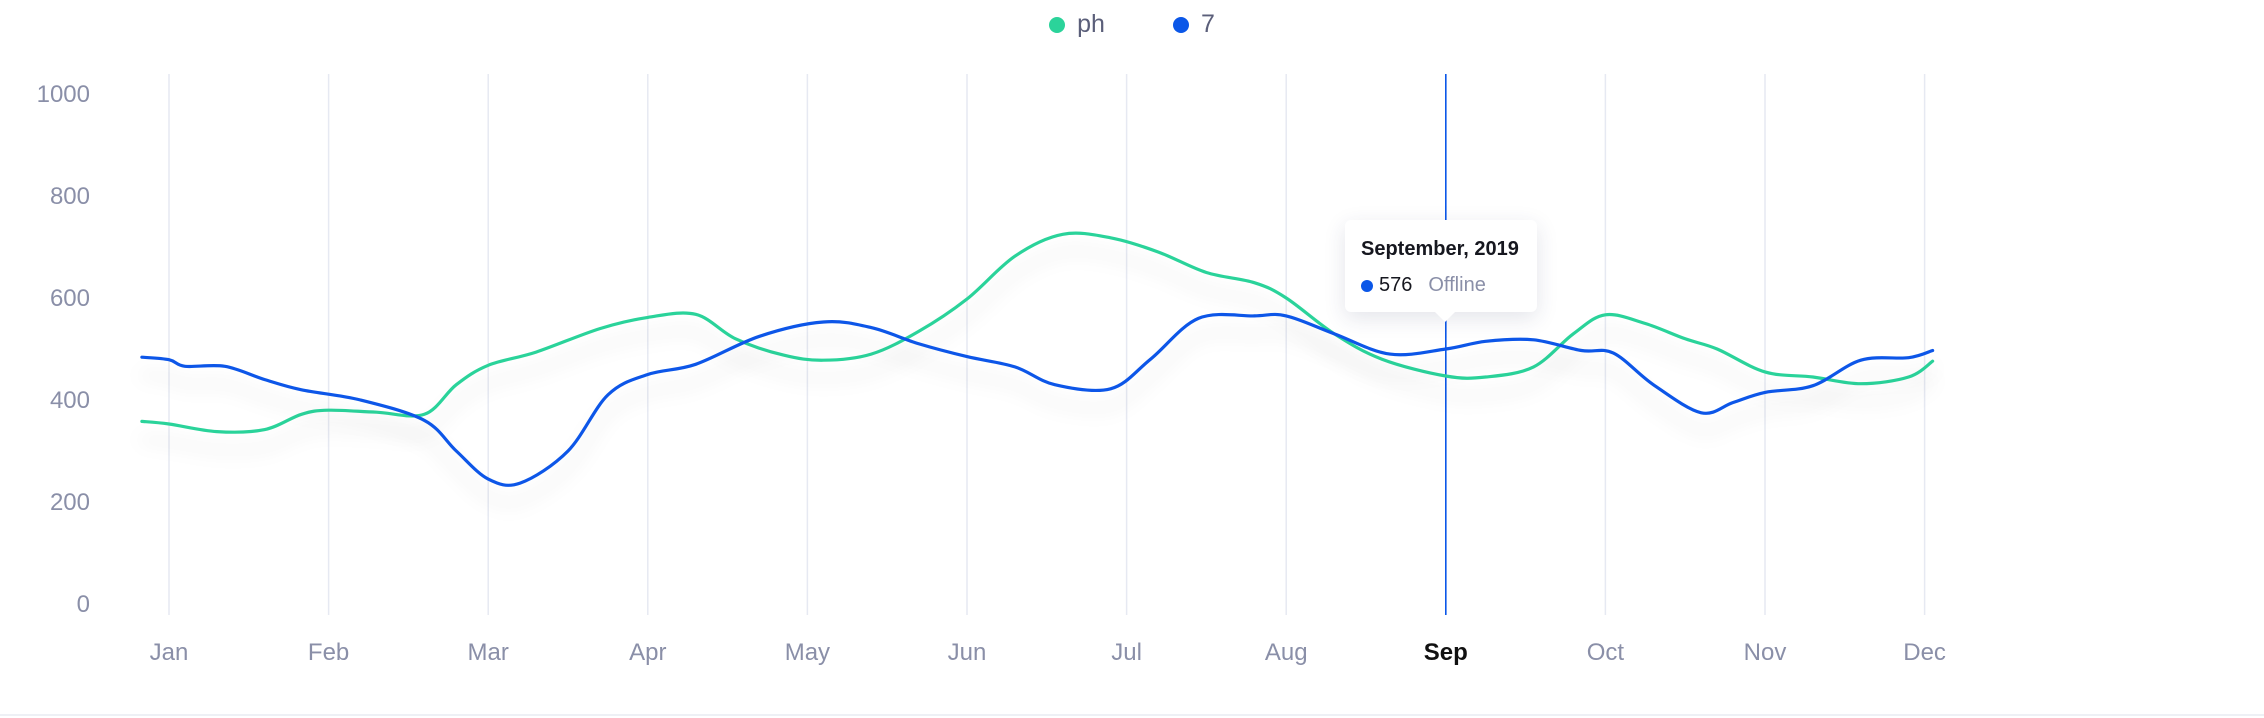 Image resolution: width=2264 pixels, height=718 pixels. I want to click on x-tick-jul: Jul, so click(1126, 652).